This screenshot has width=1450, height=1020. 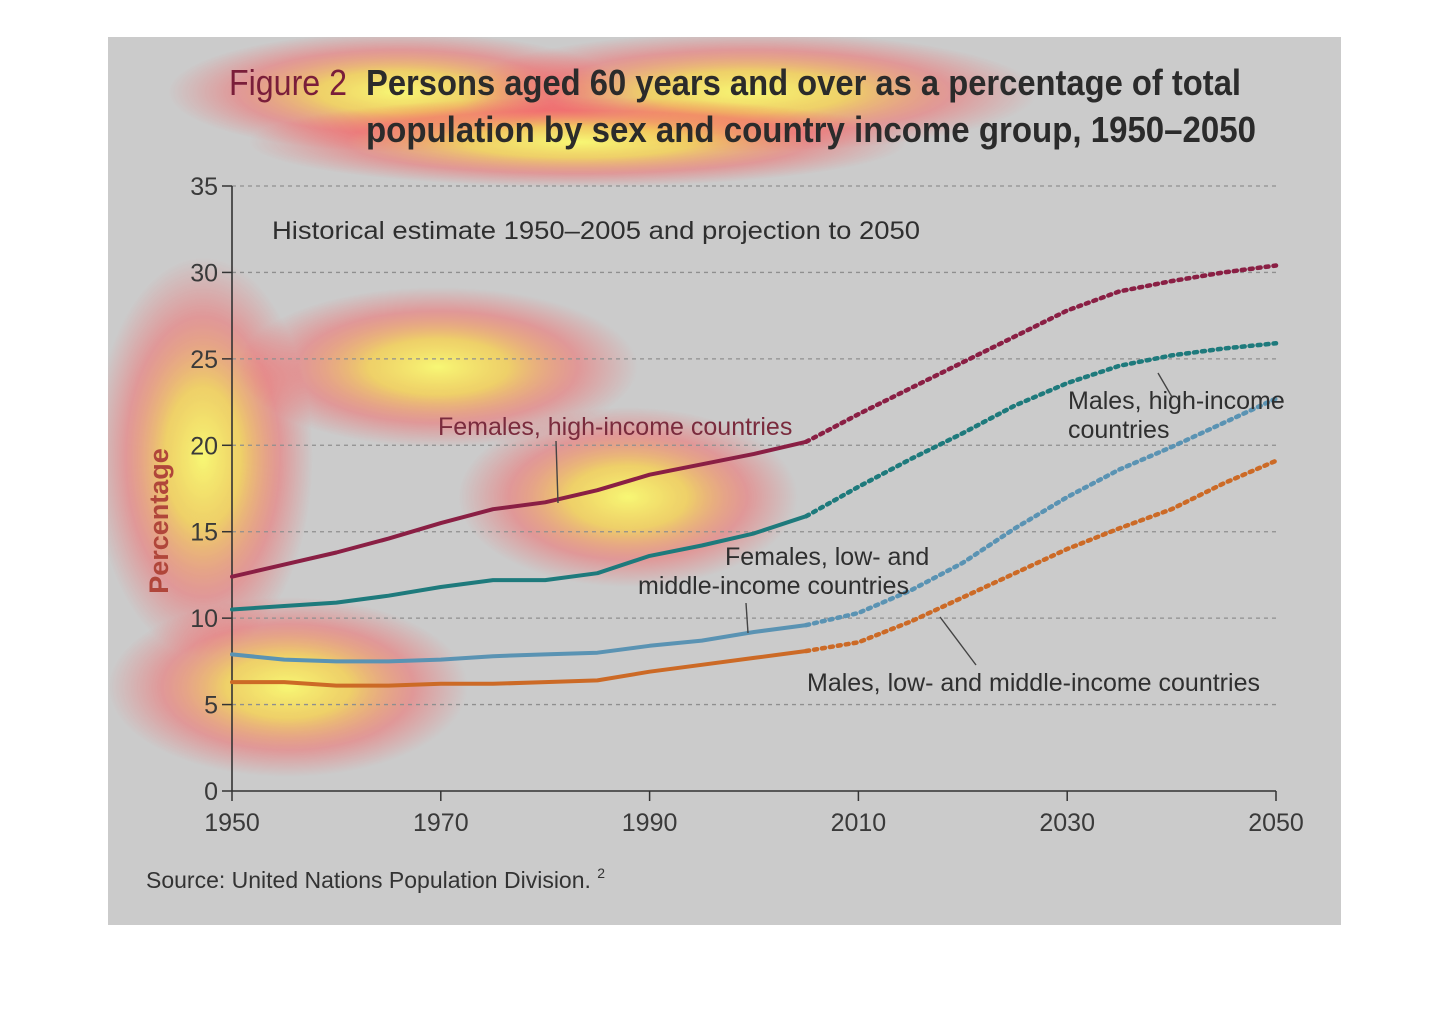 What do you see at coordinates (204, 533) in the screenshot?
I see `y-tick-label: 15` at bounding box center [204, 533].